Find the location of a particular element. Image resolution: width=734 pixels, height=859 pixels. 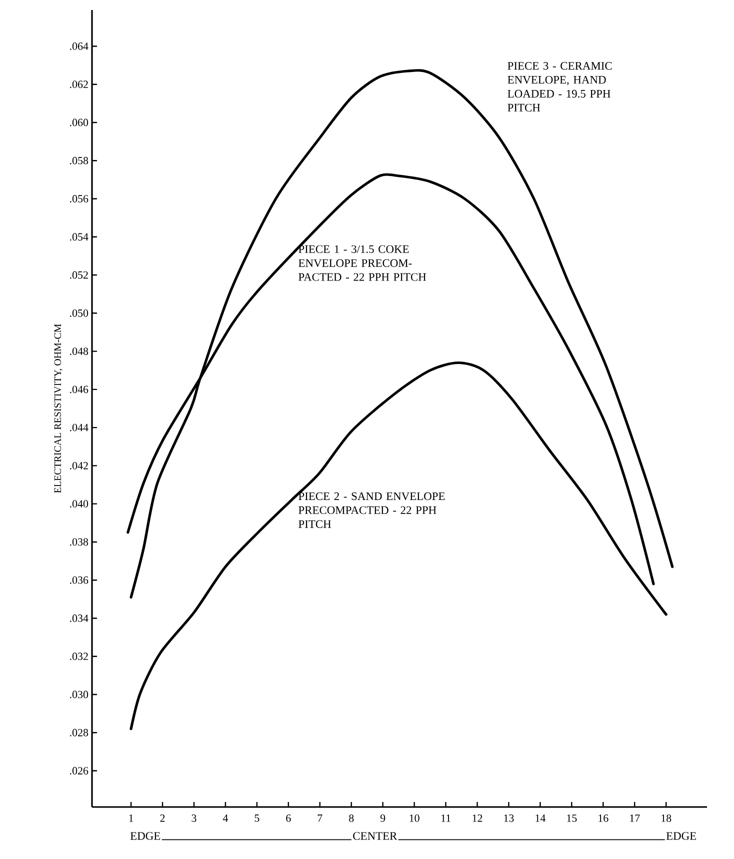

y-tick-label: .048 is located at coordinates (79, 352).